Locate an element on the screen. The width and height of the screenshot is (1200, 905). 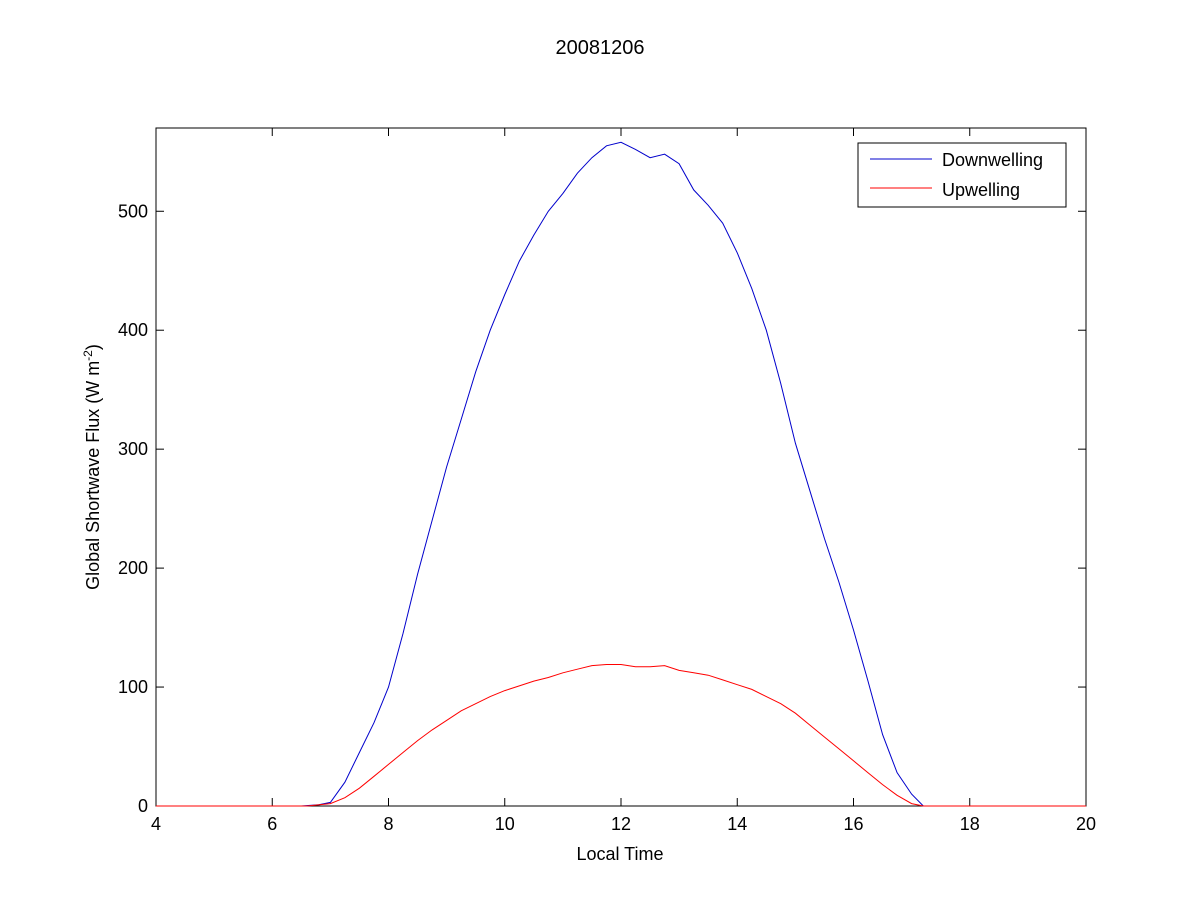
x-tick-label: 20 is located at coordinates (1086, 824).